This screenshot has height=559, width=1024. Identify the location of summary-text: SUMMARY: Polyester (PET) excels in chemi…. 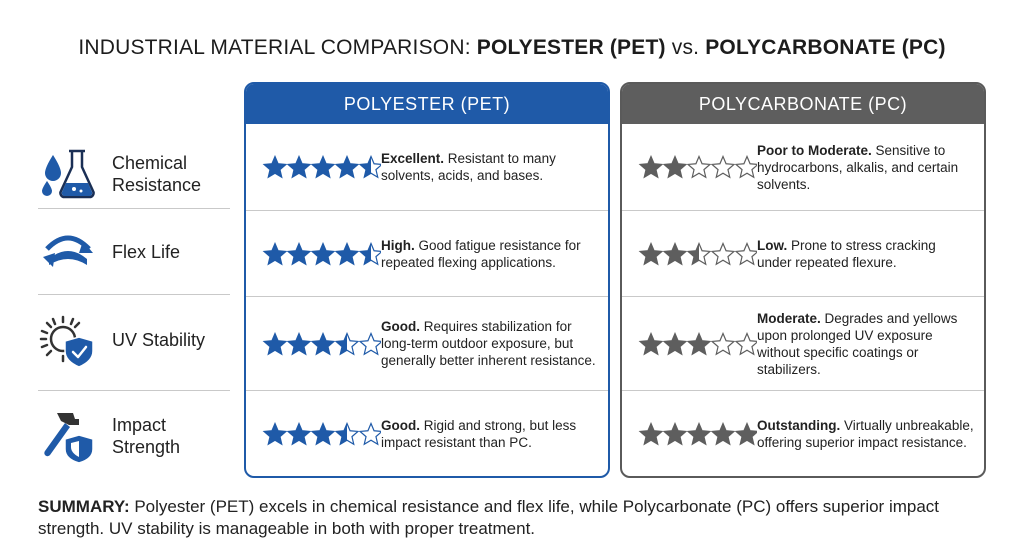
(489, 517).